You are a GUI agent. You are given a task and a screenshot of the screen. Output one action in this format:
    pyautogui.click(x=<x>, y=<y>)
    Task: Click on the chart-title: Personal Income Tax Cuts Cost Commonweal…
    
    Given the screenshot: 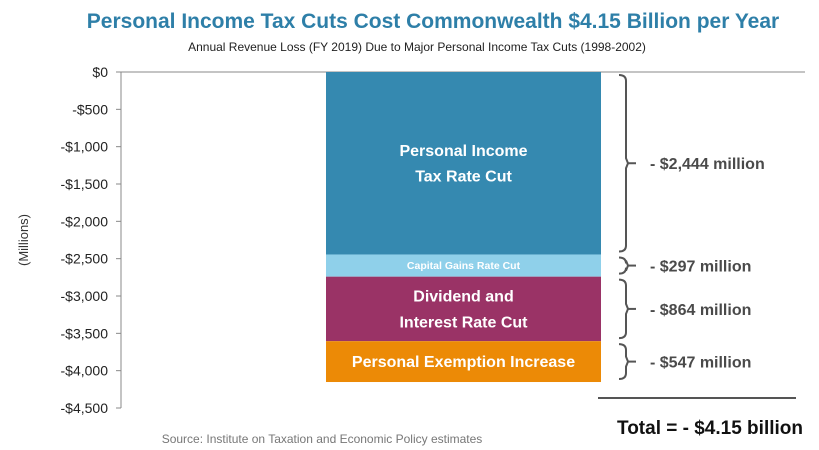 What is the action you would take?
    pyautogui.click(x=433, y=21)
    